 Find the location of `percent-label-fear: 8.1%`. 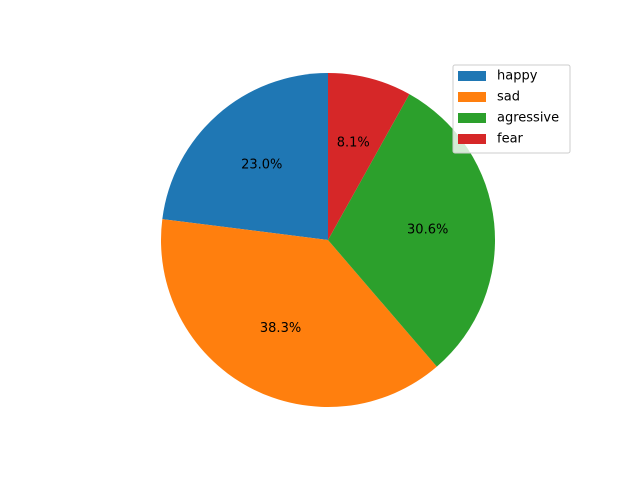

percent-label-fear: 8.1% is located at coordinates (353, 143).